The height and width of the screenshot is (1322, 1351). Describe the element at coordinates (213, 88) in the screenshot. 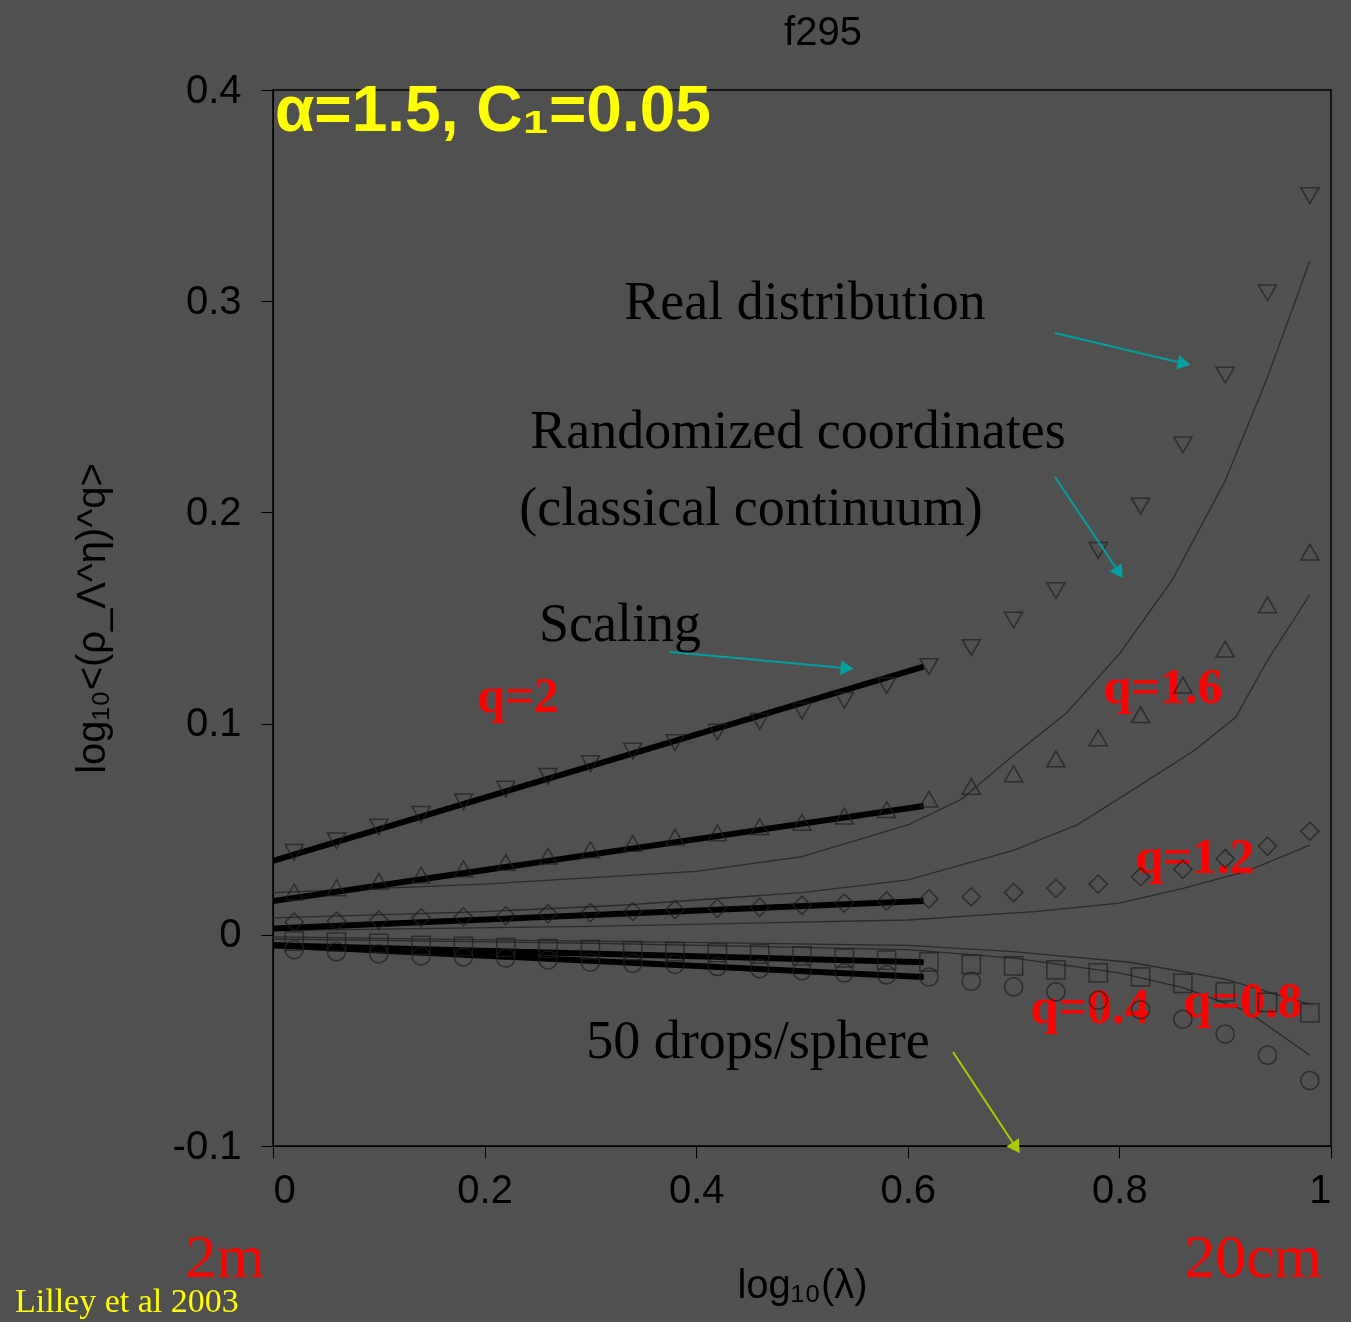

I see `y-tick-label: 0.4` at that location.